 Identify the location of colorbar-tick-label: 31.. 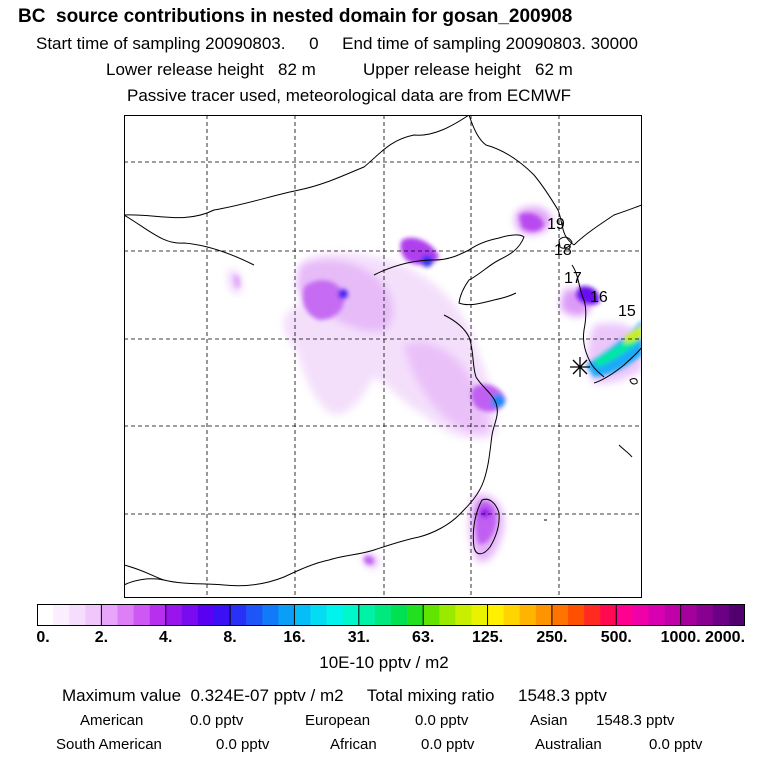
(358, 637).